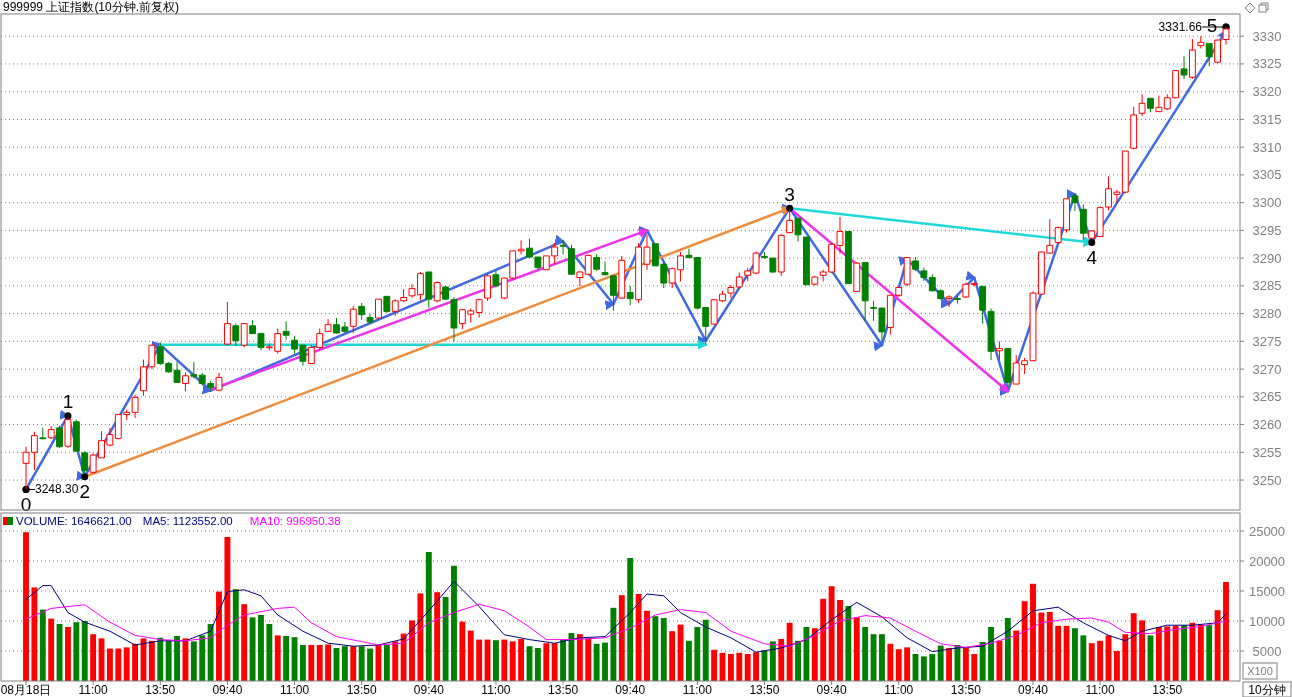  What do you see at coordinates (1267, 92) in the screenshot?
I see `y-tick-label: 3320` at bounding box center [1267, 92].